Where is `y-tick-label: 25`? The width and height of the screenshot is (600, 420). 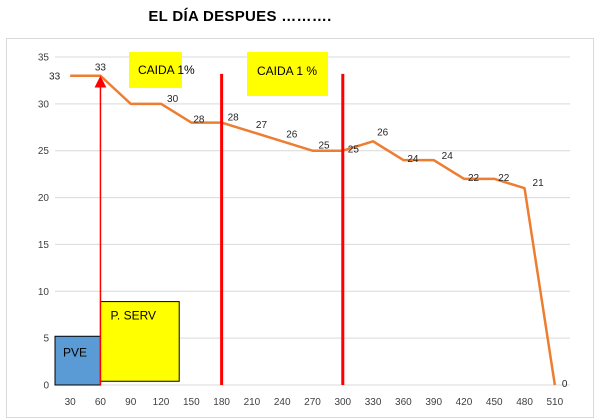 y-tick-label: 25 is located at coordinates (44, 151).